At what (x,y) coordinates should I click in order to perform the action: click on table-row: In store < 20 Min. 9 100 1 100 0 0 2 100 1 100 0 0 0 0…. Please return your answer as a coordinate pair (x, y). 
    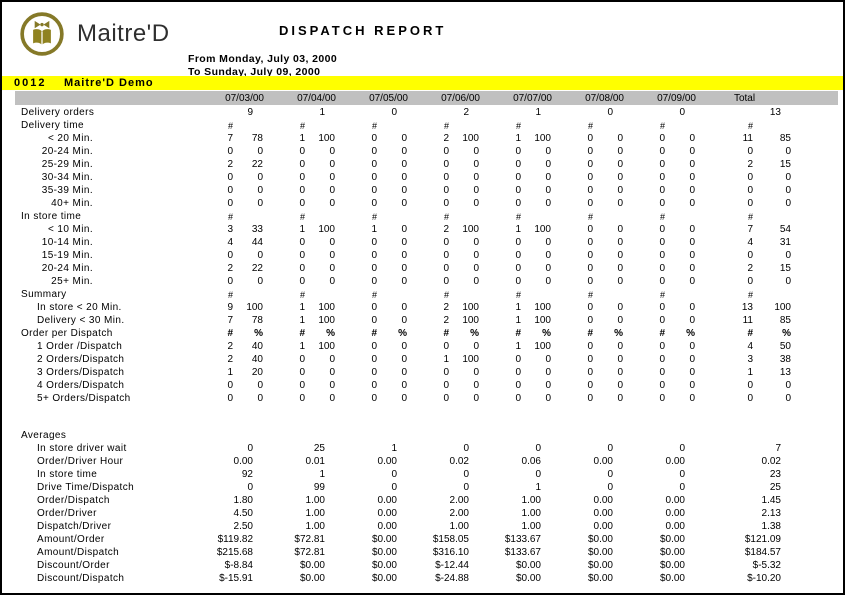
    Looking at the image, I should click on (426, 306).